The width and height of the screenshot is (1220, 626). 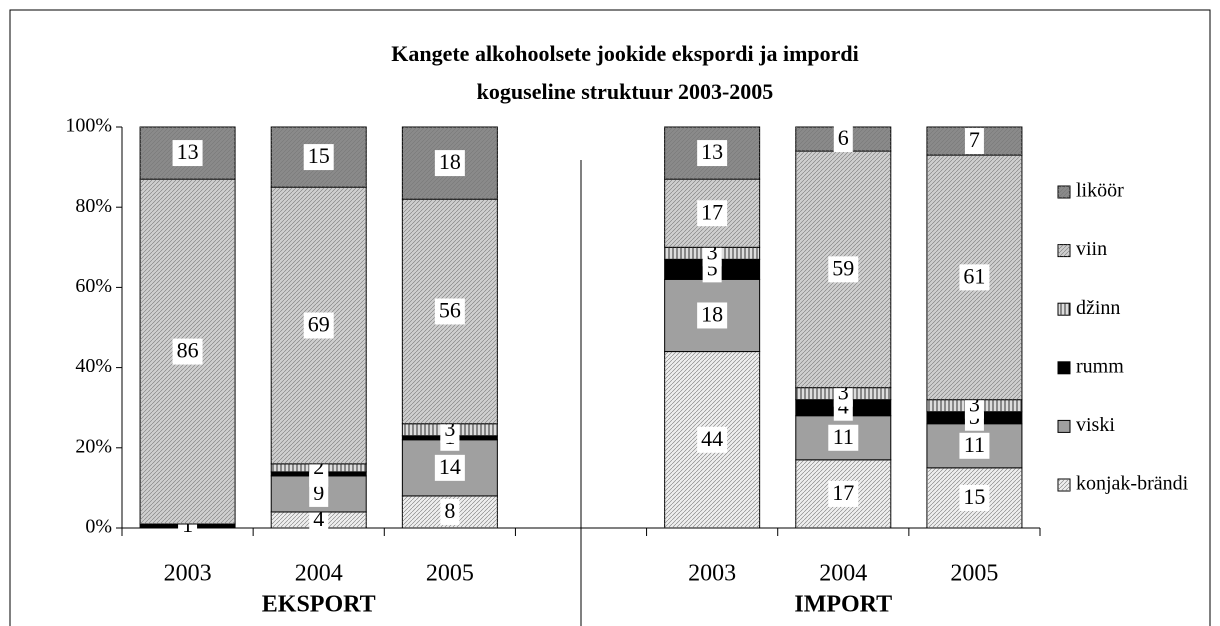 I want to click on legend-label: viin, so click(x=1091, y=249).